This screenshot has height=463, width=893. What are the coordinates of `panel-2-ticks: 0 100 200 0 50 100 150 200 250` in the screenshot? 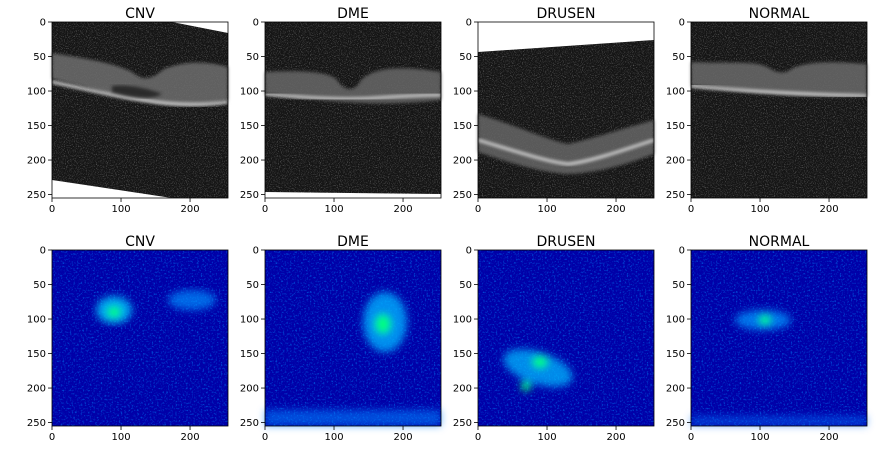 It's located at (539, 117).